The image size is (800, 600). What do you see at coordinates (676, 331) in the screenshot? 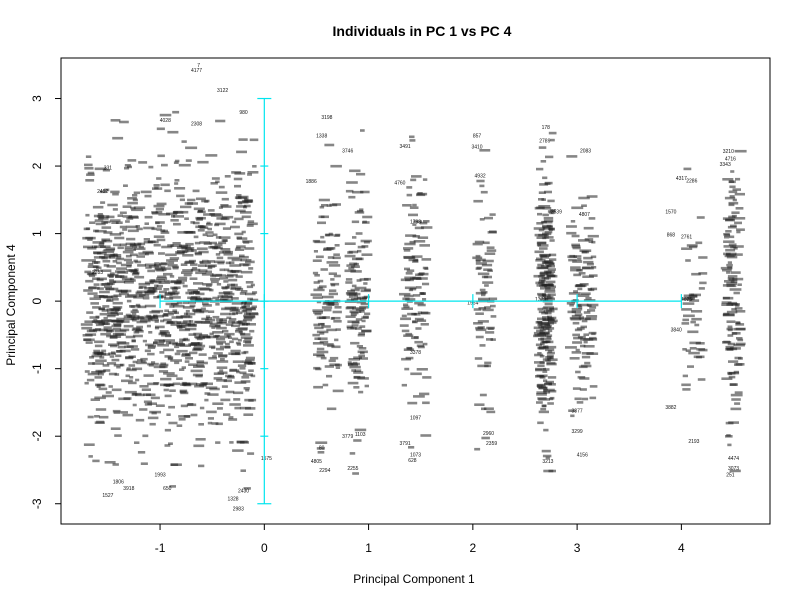
I see `point-label: 3840` at bounding box center [676, 331].